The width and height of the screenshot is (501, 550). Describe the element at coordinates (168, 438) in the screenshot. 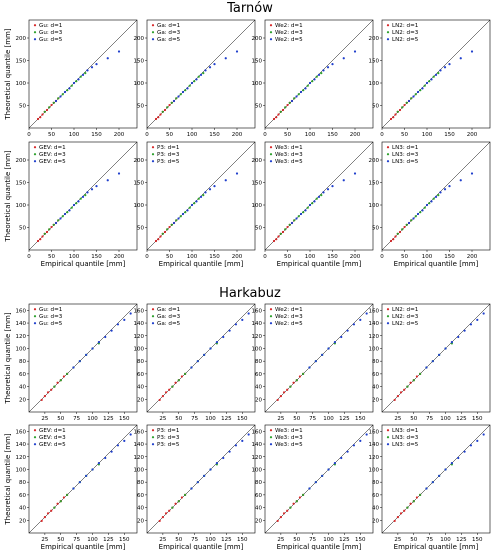

I see `legend-entry: P3: d=3` at that location.